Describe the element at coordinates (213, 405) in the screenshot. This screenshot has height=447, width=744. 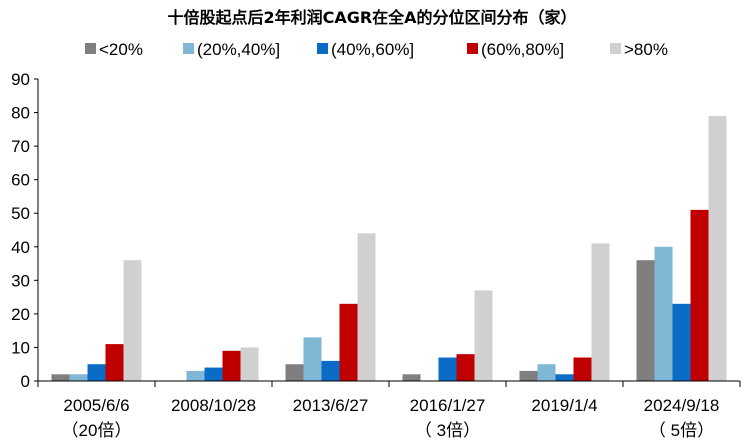
I see `x-tick-label-1: 2008/10/28` at that location.